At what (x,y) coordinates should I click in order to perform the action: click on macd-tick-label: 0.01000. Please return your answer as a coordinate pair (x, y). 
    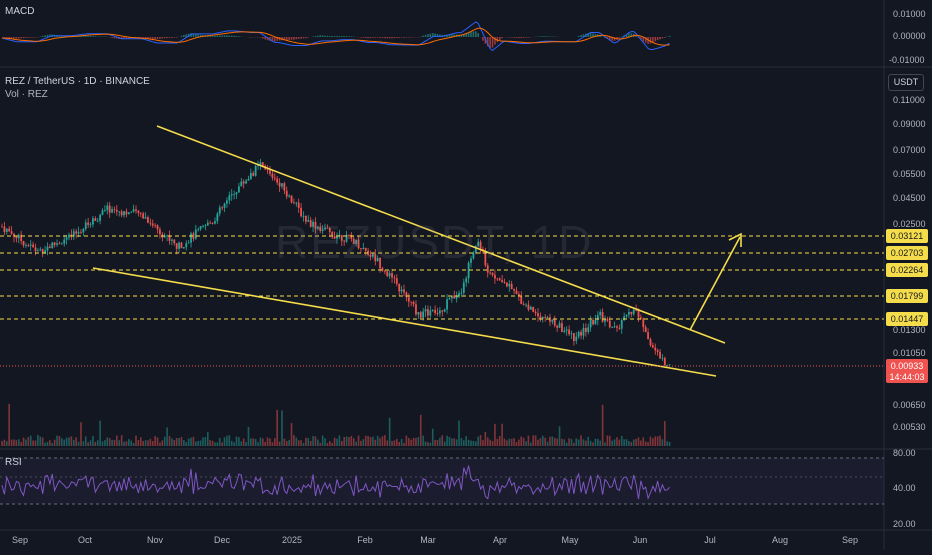
    Looking at the image, I should click on (909, 14).